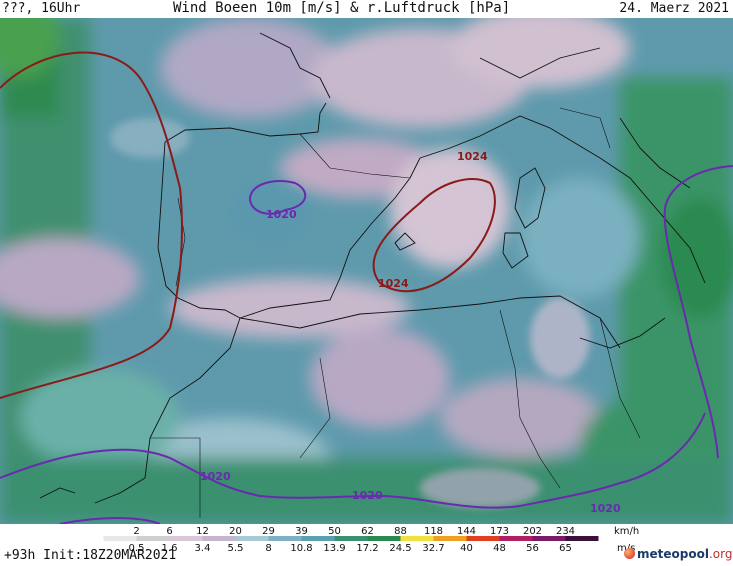 The height and width of the screenshot is (566, 733). Describe the element at coordinates (565, 531) in the screenshot. I see `scale-kmh-label: 234` at that location.